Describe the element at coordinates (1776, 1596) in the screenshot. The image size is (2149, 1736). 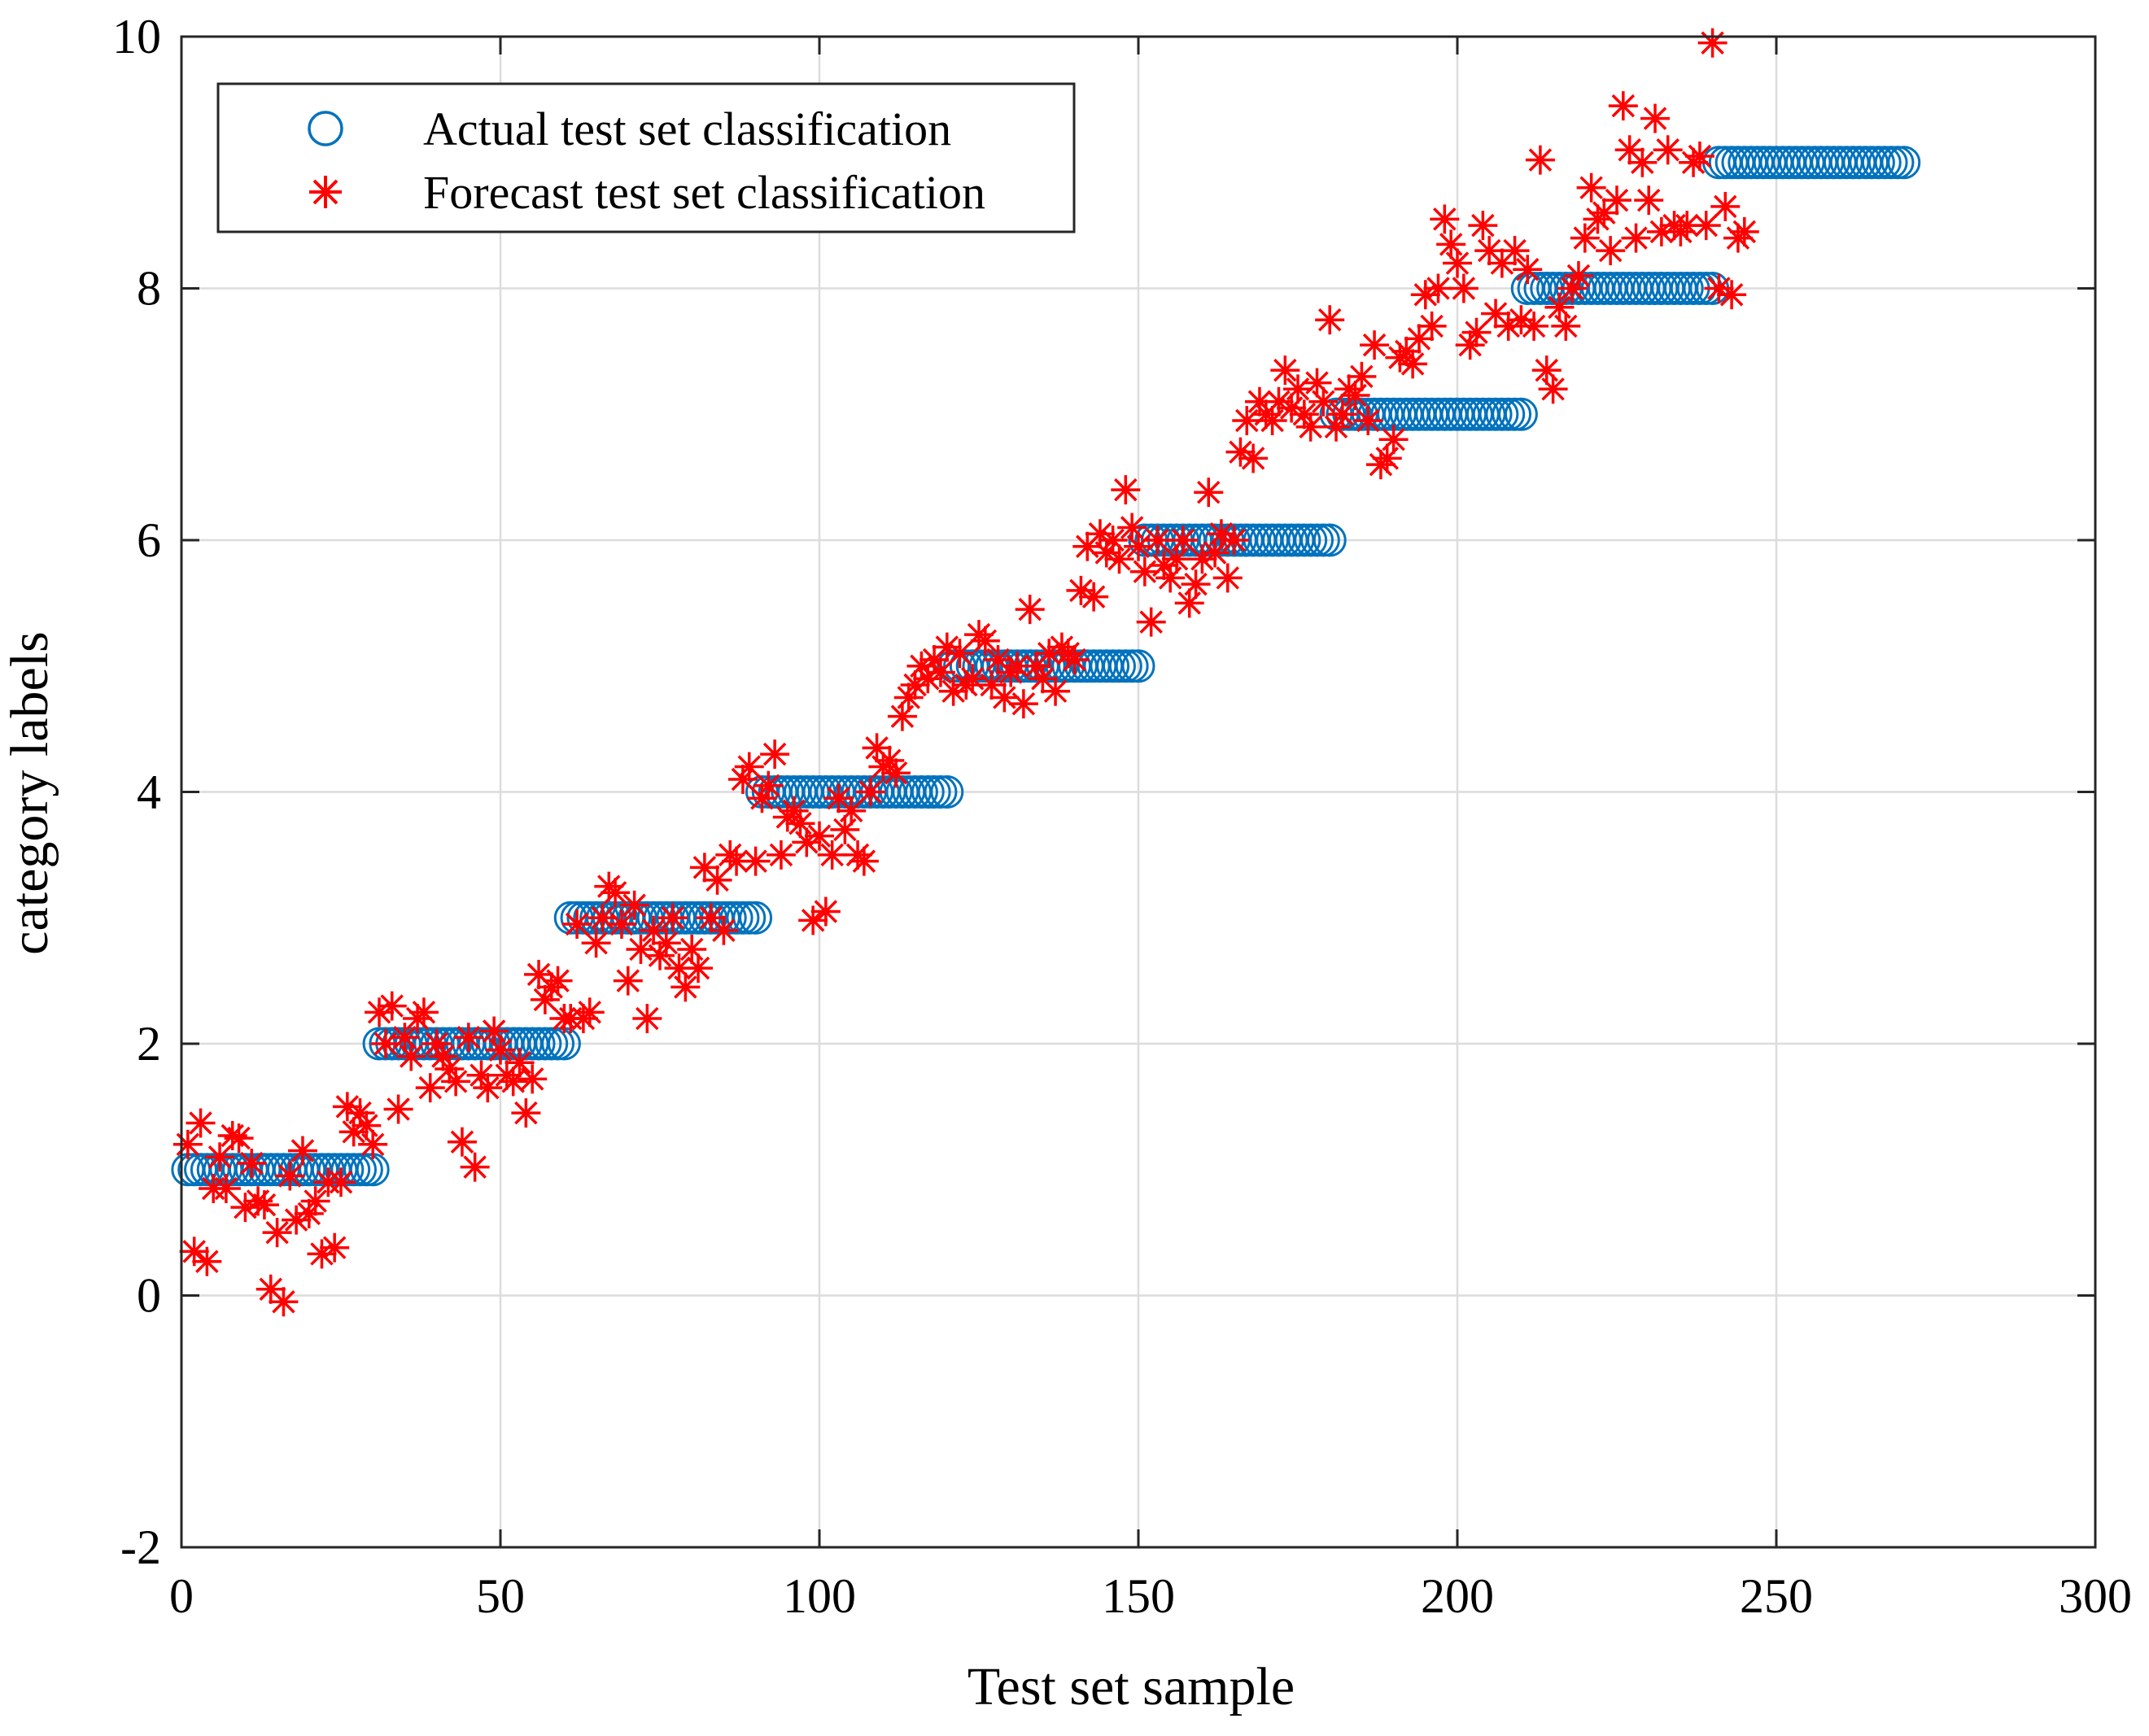
I see `x-tick-label: 250` at that location.